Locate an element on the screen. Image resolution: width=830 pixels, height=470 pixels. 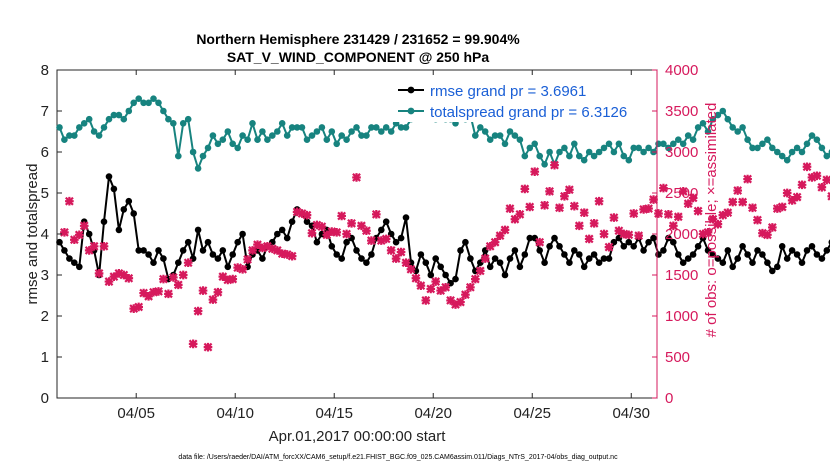
y-tick-label-left: 4 is located at coordinates (45, 234).